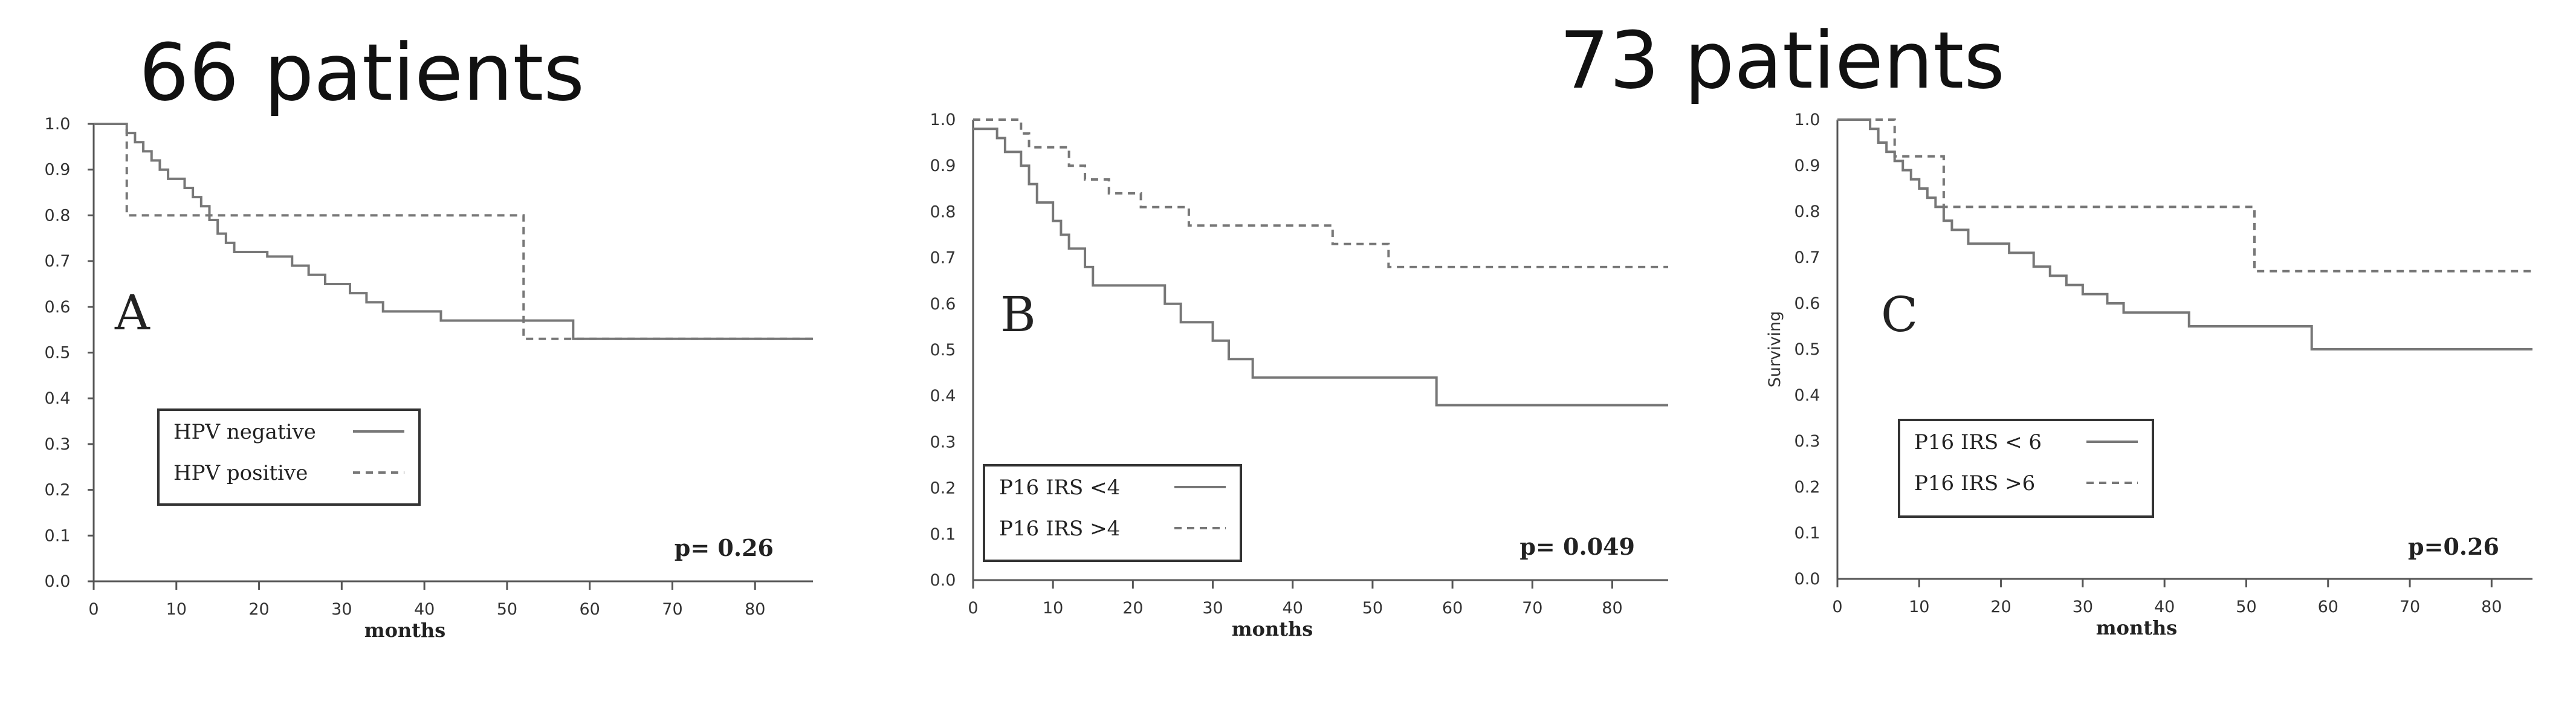 Image resolution: width=2576 pixels, height=707 pixels. What do you see at coordinates (2453, 546) in the screenshot?
I see `p-value: p=0.26` at bounding box center [2453, 546].